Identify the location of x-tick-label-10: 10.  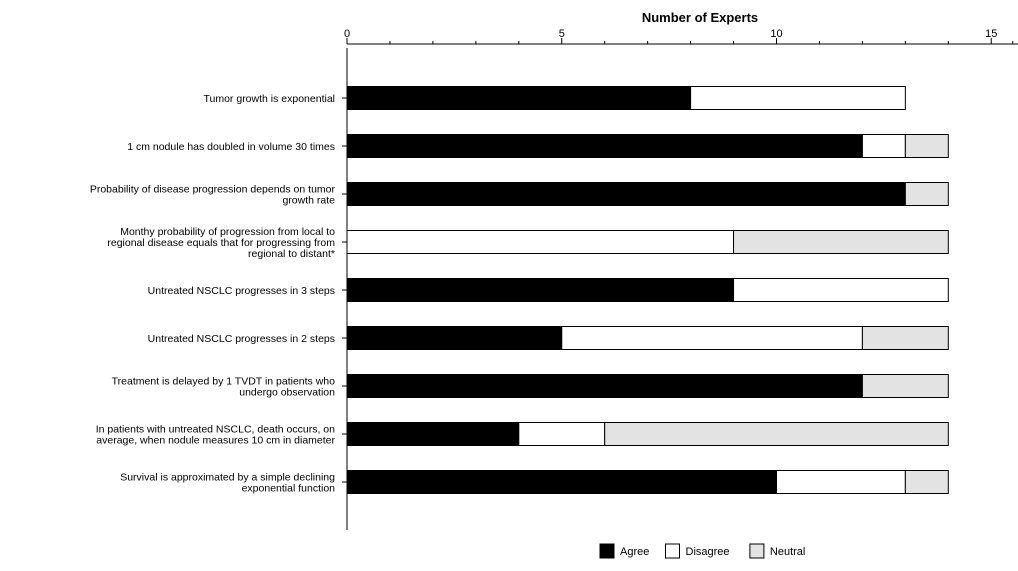
(776, 34).